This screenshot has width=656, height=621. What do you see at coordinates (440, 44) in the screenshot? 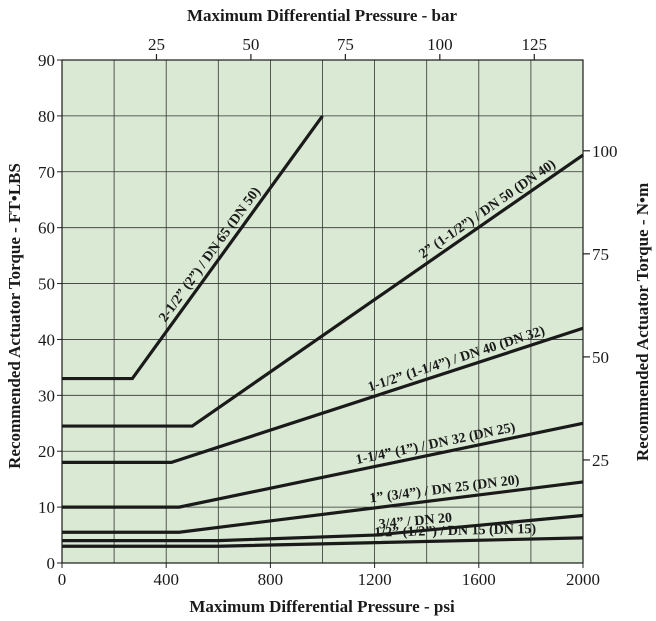
I see `top-tick-label: 100` at bounding box center [440, 44].